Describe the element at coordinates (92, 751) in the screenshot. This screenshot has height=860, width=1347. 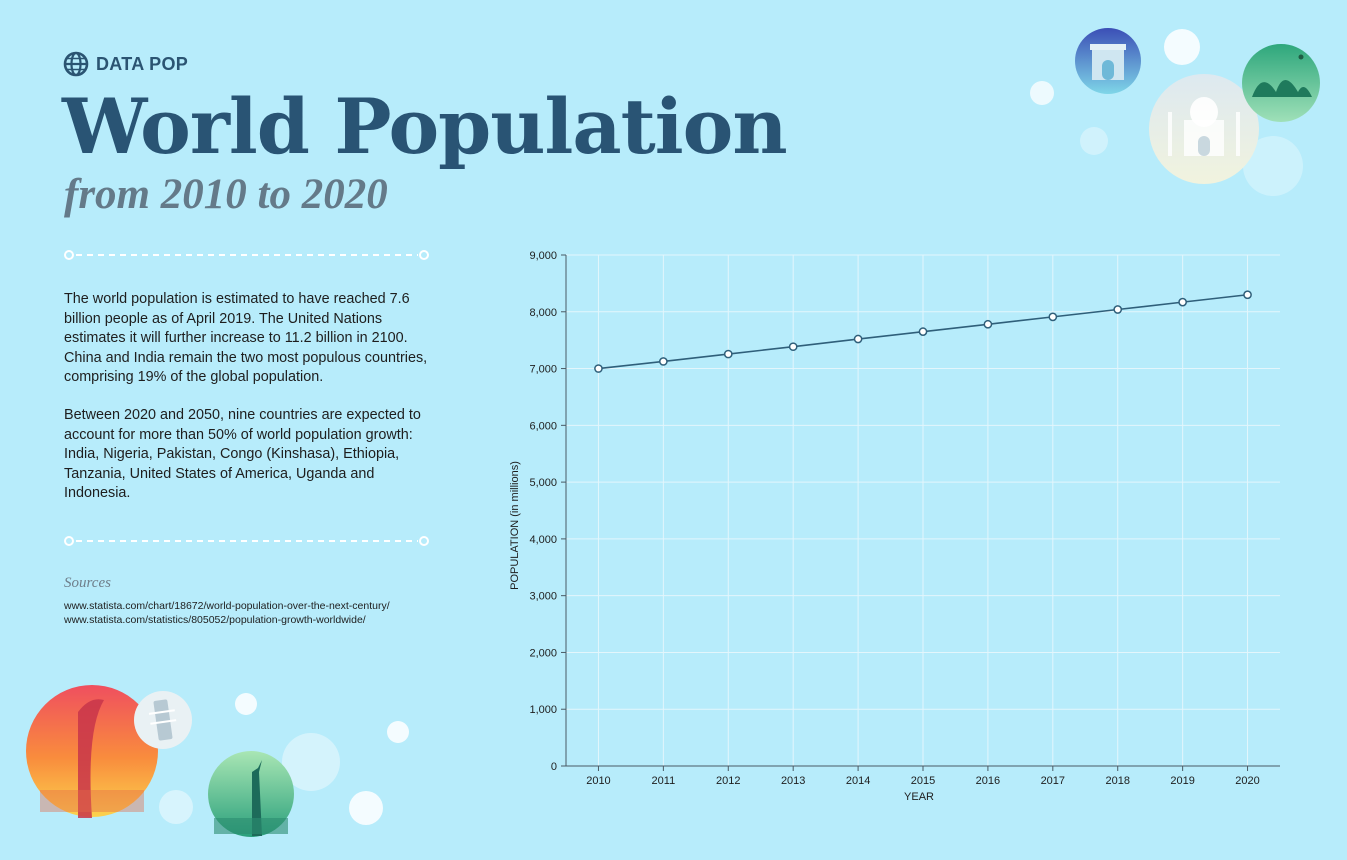
I see `burj-al-arab-icon` at that location.